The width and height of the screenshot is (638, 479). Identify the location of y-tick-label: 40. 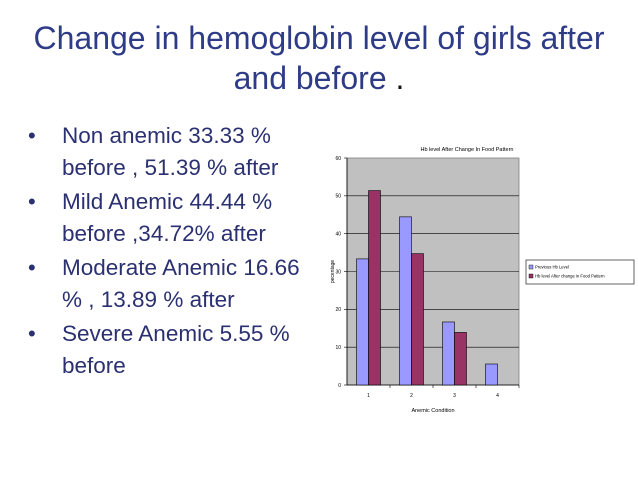
(338, 234).